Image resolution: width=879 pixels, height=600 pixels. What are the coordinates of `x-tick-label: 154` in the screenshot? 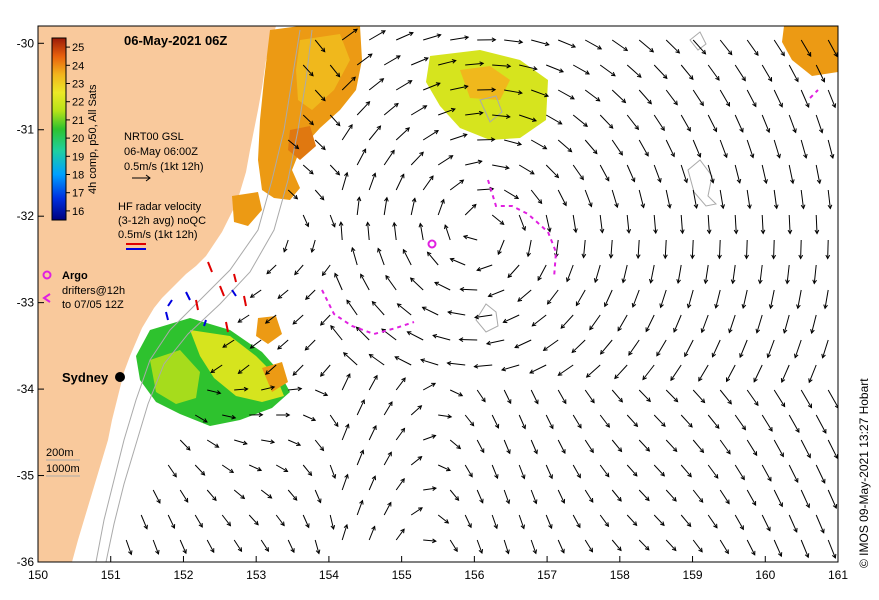 It's located at (329, 575).